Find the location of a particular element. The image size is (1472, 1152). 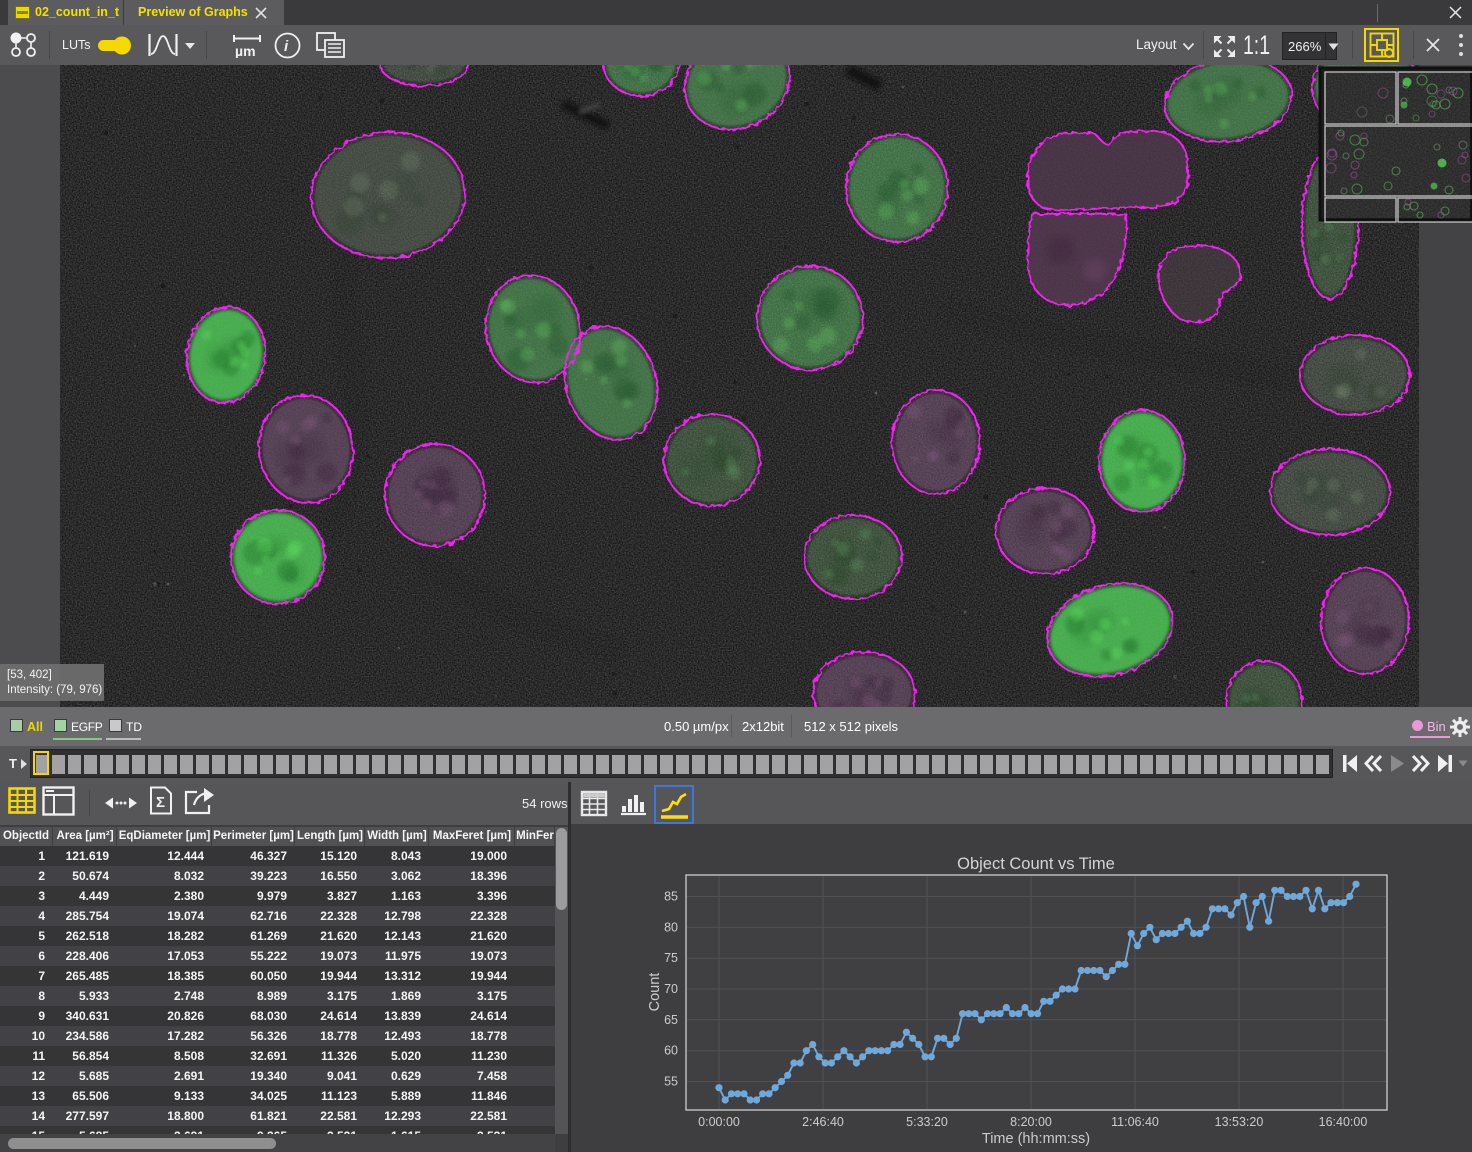

svg-text: 65 is located at coordinates (671, 1020).